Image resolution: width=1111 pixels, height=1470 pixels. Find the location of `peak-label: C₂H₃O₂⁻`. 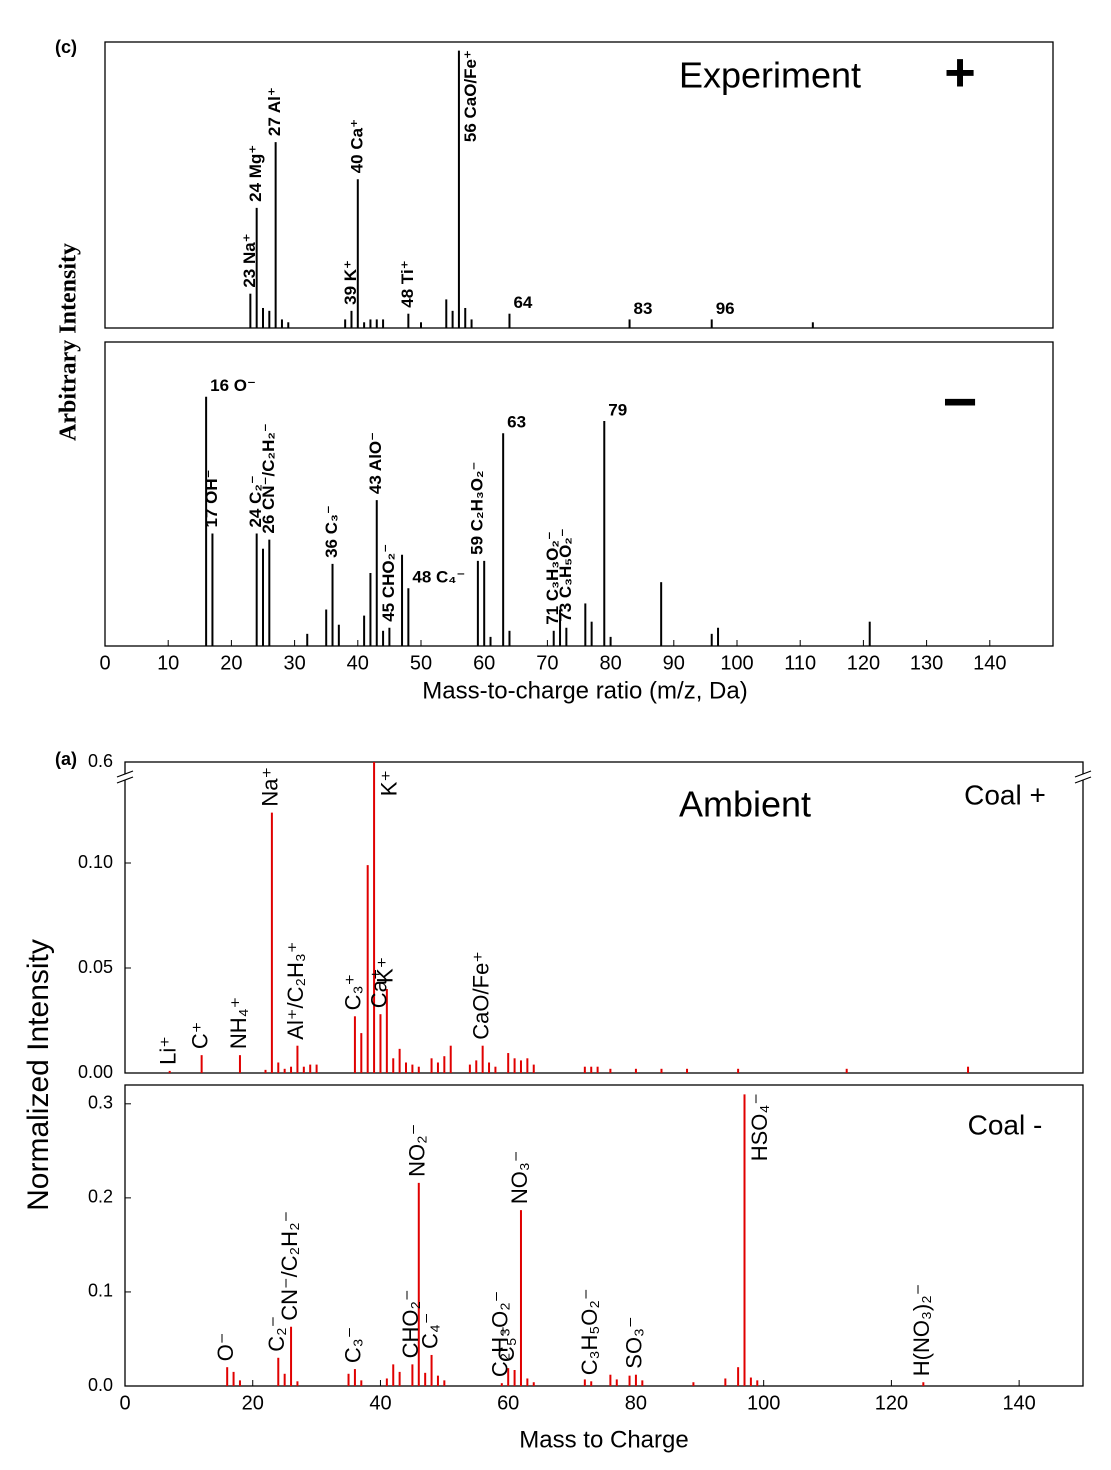

peak-label: C₂H₃O₂⁻ is located at coordinates (500, 1334).